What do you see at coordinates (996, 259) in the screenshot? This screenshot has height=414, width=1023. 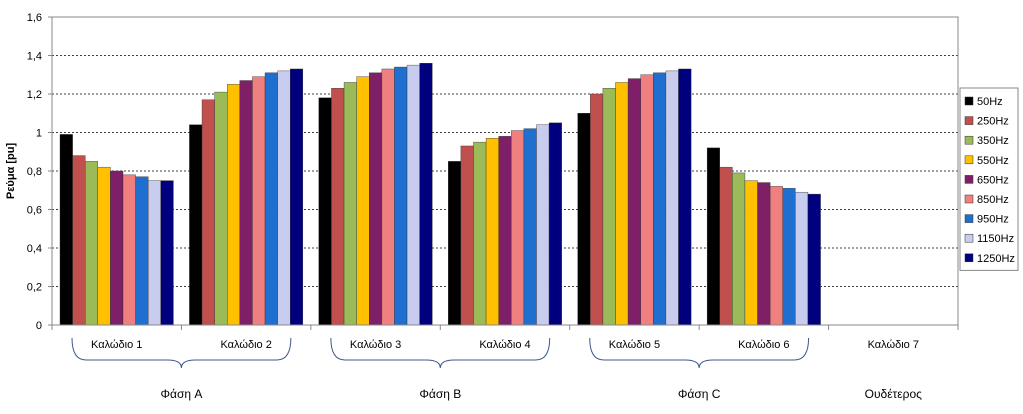 I see `legend-label: 1250Hz` at bounding box center [996, 259].